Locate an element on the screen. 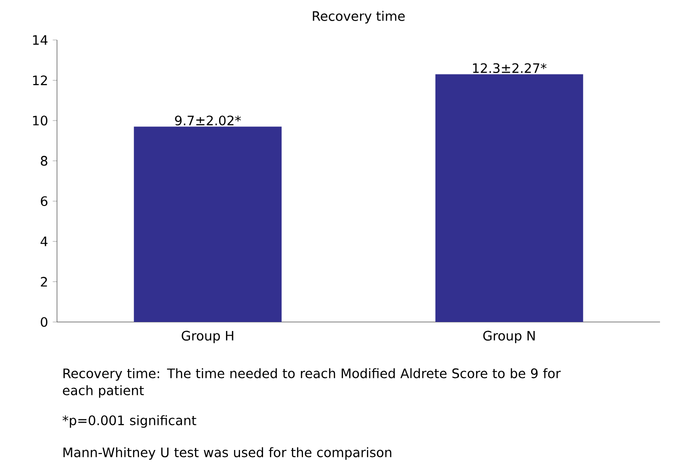 The height and width of the screenshot is (473, 675). text: *p=0.001 significant is located at coordinates (129, 421).